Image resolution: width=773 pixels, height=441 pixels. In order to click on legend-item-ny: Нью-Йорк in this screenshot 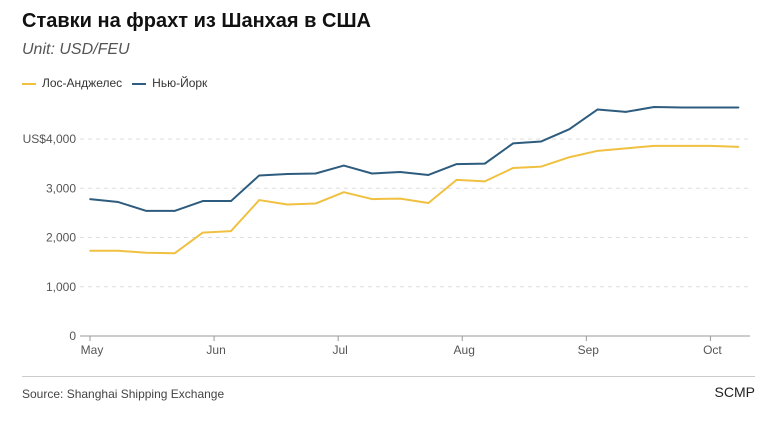, I will do `click(169, 83)`.